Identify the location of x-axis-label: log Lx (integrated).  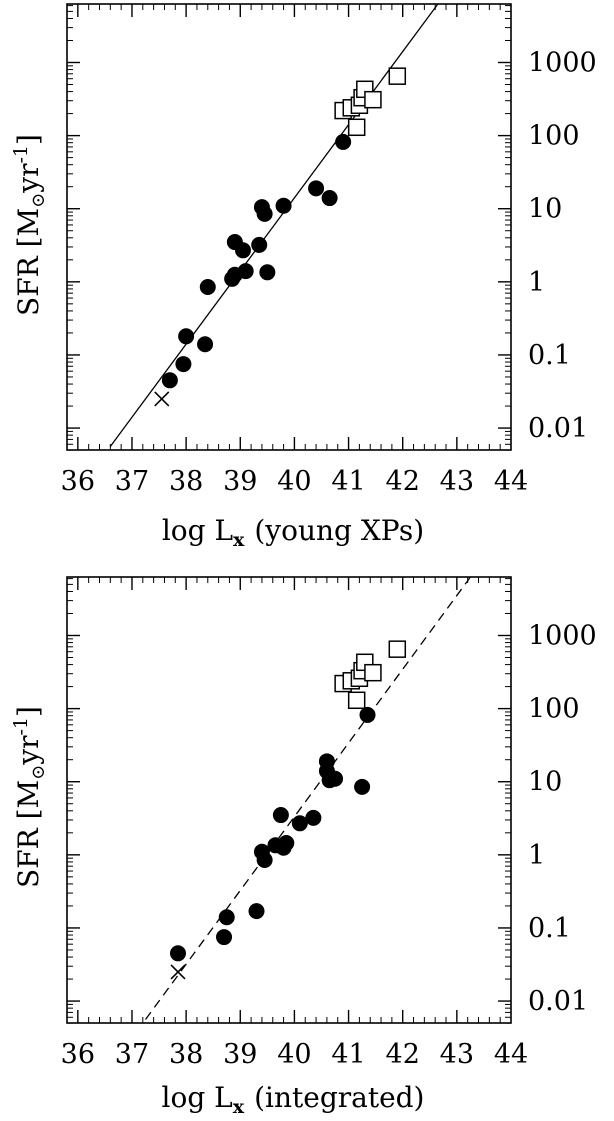
(293, 1099).